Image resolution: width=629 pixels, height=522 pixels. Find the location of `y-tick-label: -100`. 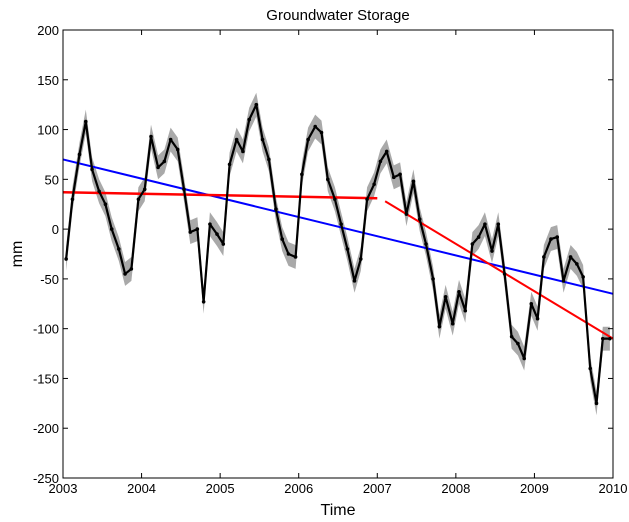

y-tick-label: -100 is located at coordinates (46, 329).